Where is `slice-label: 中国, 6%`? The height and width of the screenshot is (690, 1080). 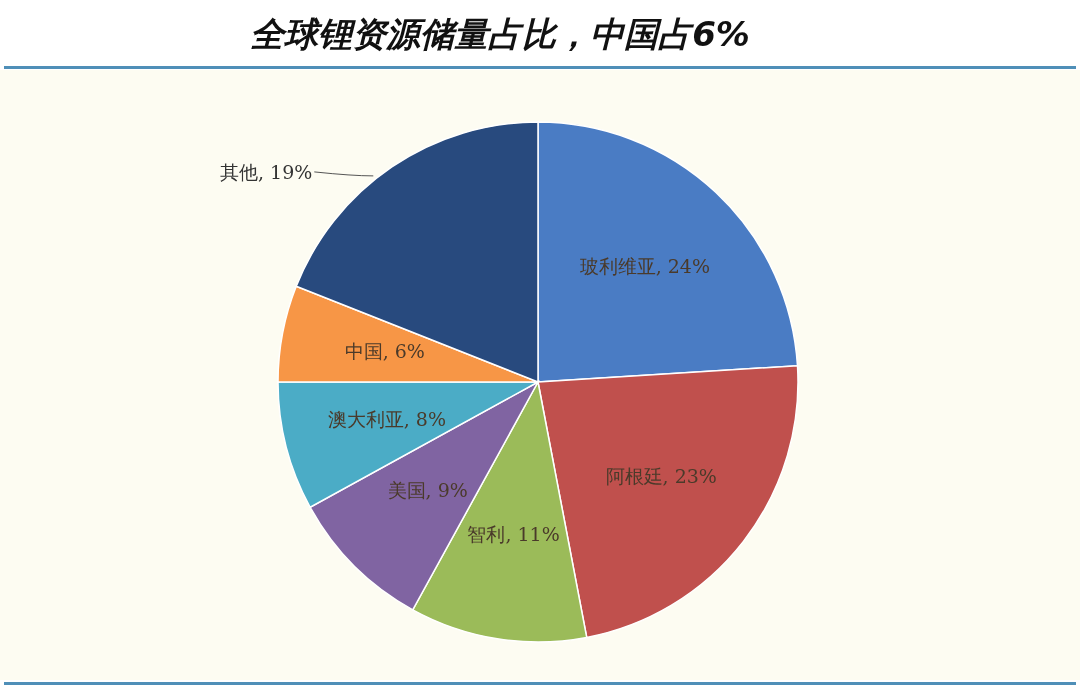
slice-label: 中国, 6% is located at coordinates (384, 350).